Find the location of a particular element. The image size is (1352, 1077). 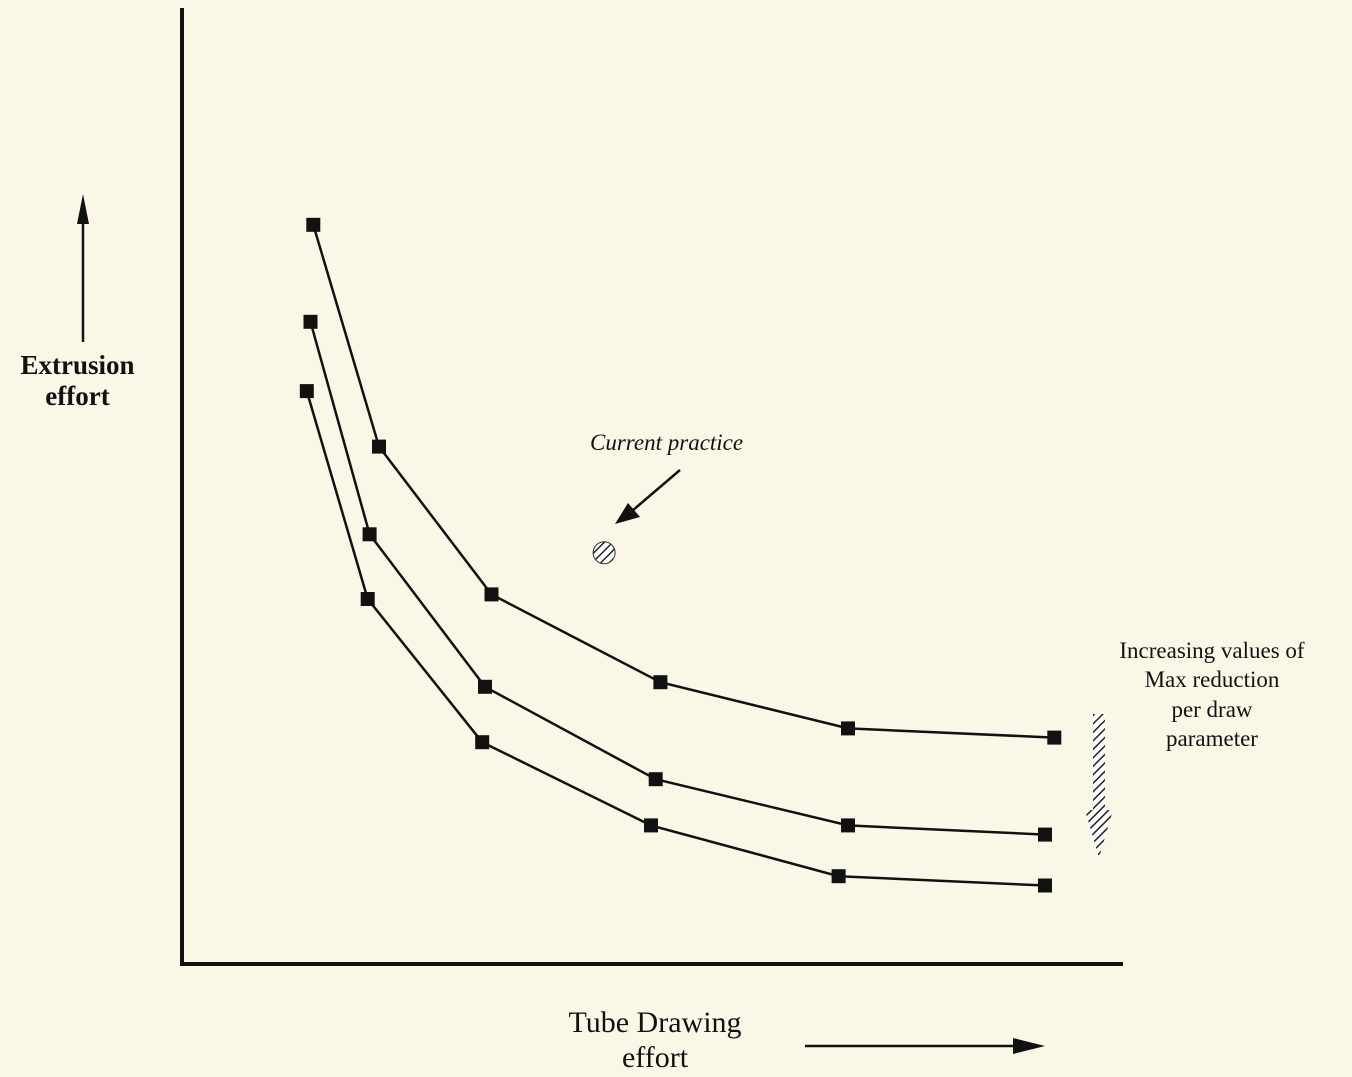

trend-note-line-2: Max reduction is located at coordinates (1212, 680).